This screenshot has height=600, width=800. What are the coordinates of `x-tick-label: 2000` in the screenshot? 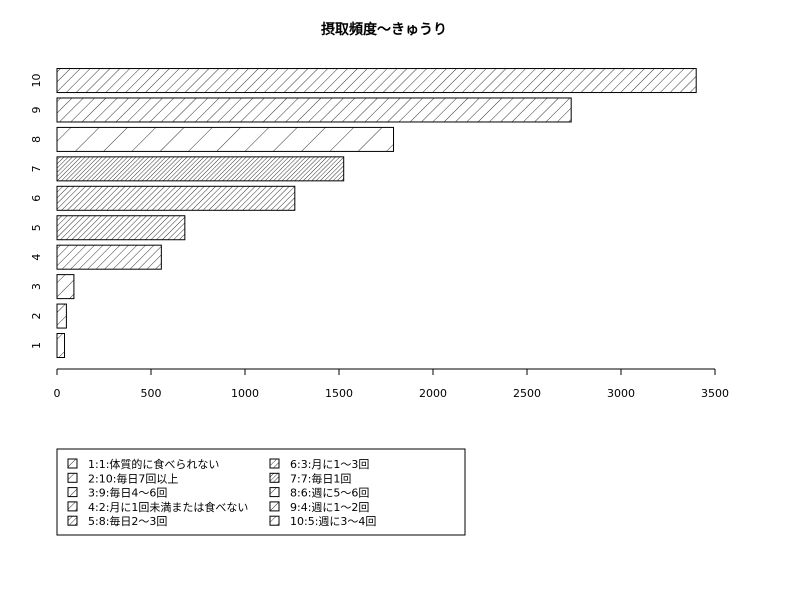 It's located at (433, 393).